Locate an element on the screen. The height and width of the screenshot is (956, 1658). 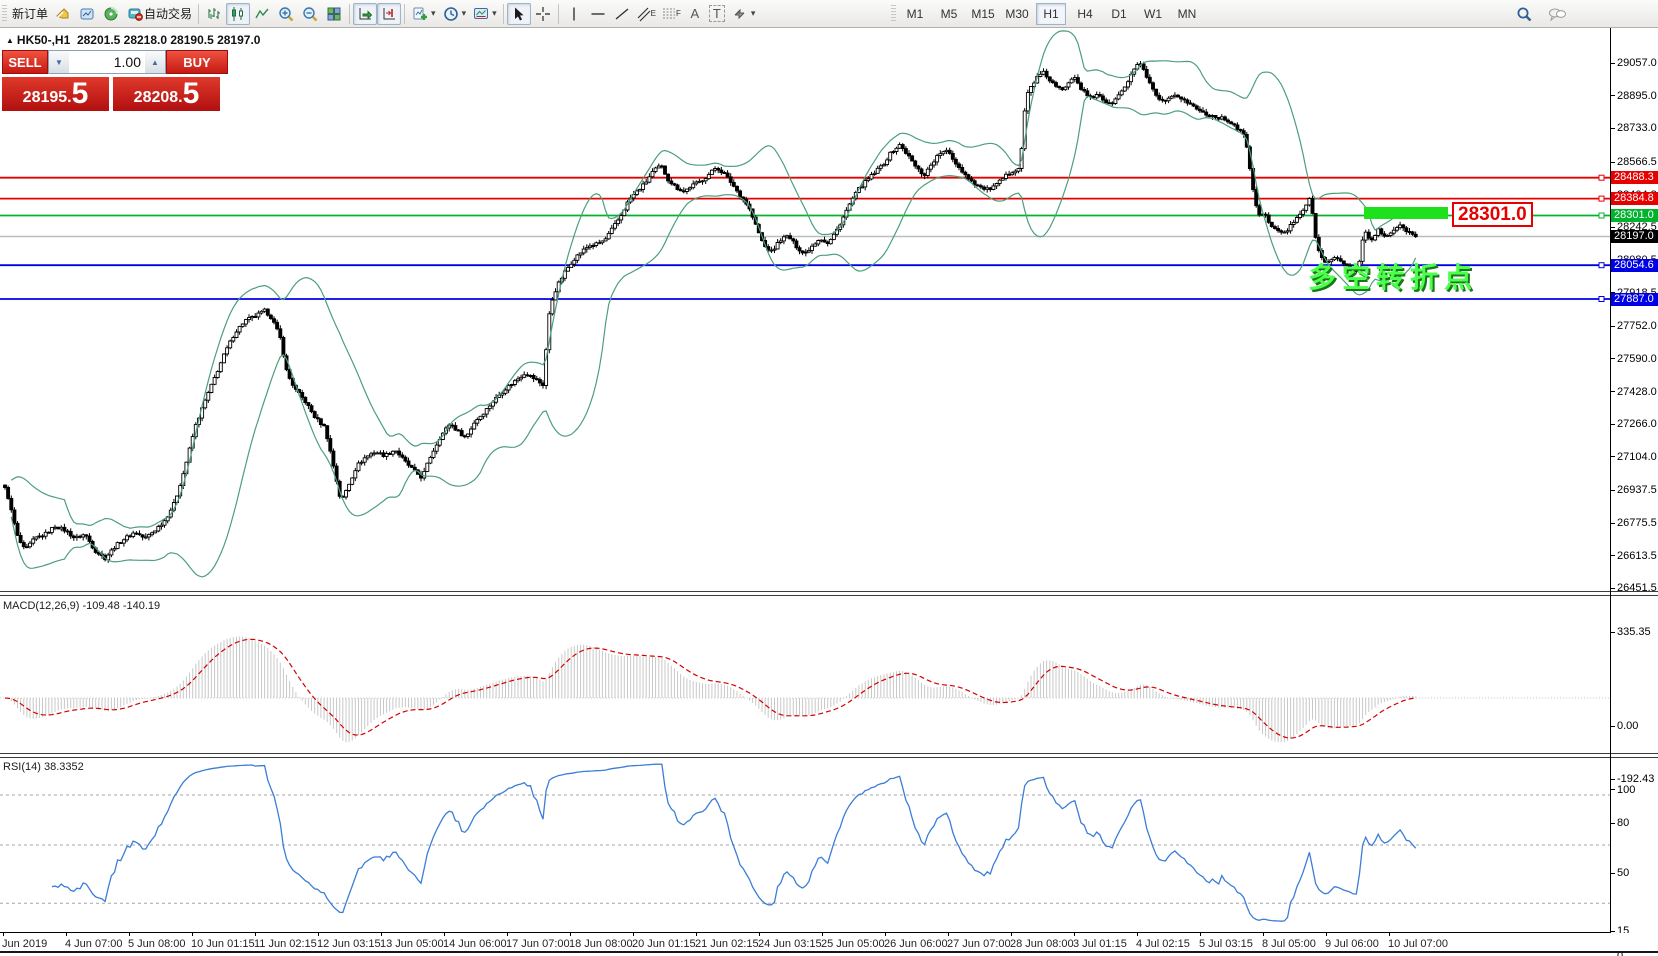
chat-button is located at coordinates (1557, 14).